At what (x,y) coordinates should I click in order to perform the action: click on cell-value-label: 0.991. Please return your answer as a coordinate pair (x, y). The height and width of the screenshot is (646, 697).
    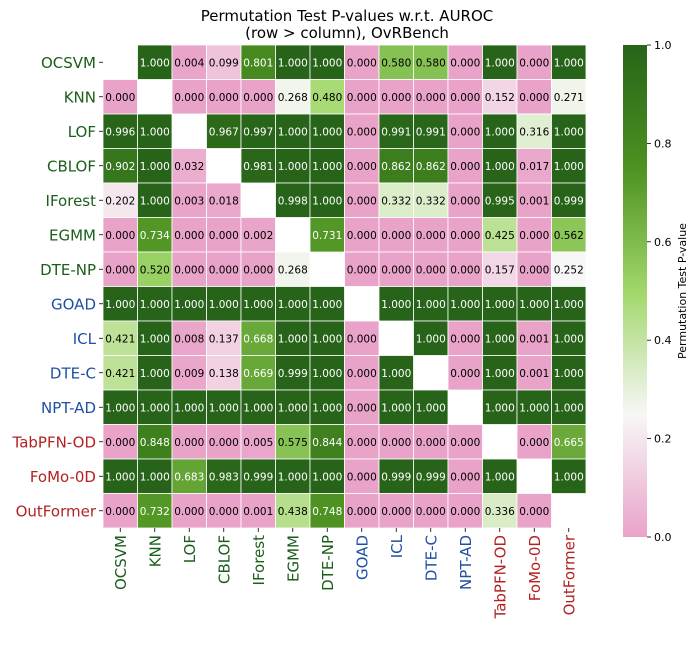
    Looking at the image, I should click on (431, 132).